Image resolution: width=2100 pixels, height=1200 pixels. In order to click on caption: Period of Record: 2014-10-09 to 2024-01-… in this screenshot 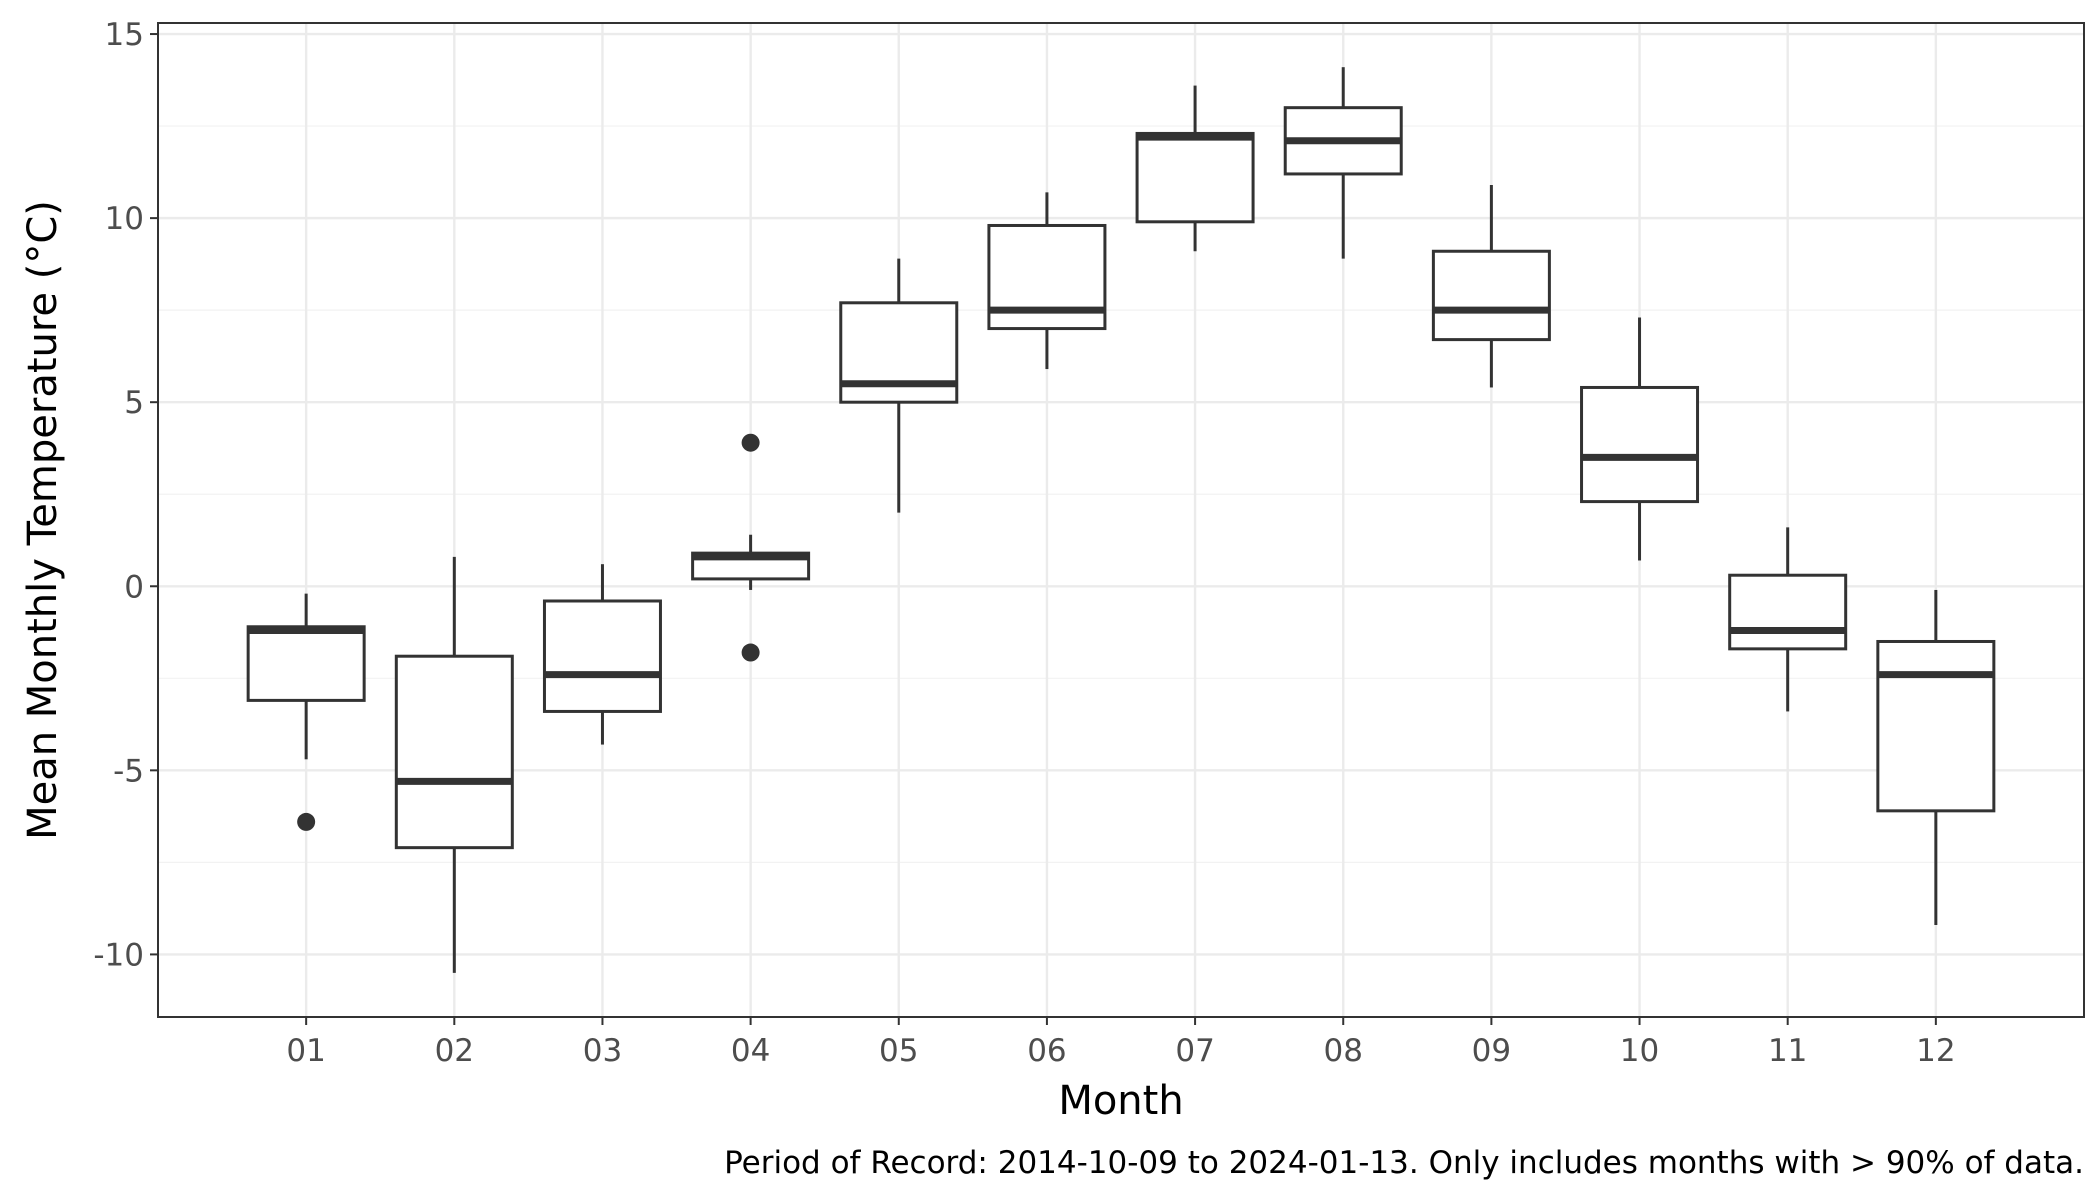, I will do `click(1404, 1163)`.